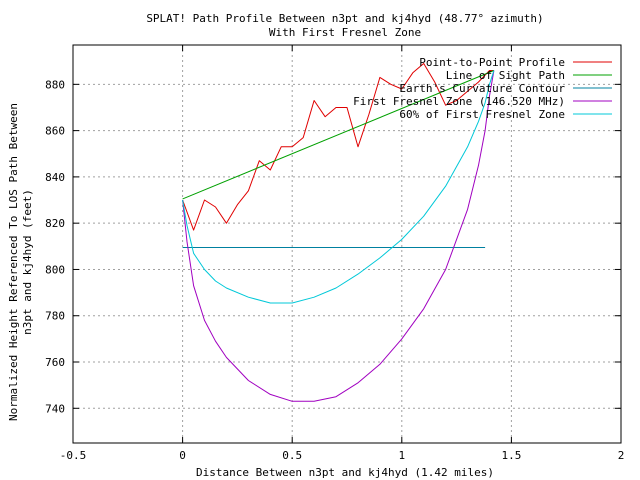  I want to click on y-tick-label: 880, so click(55, 84).